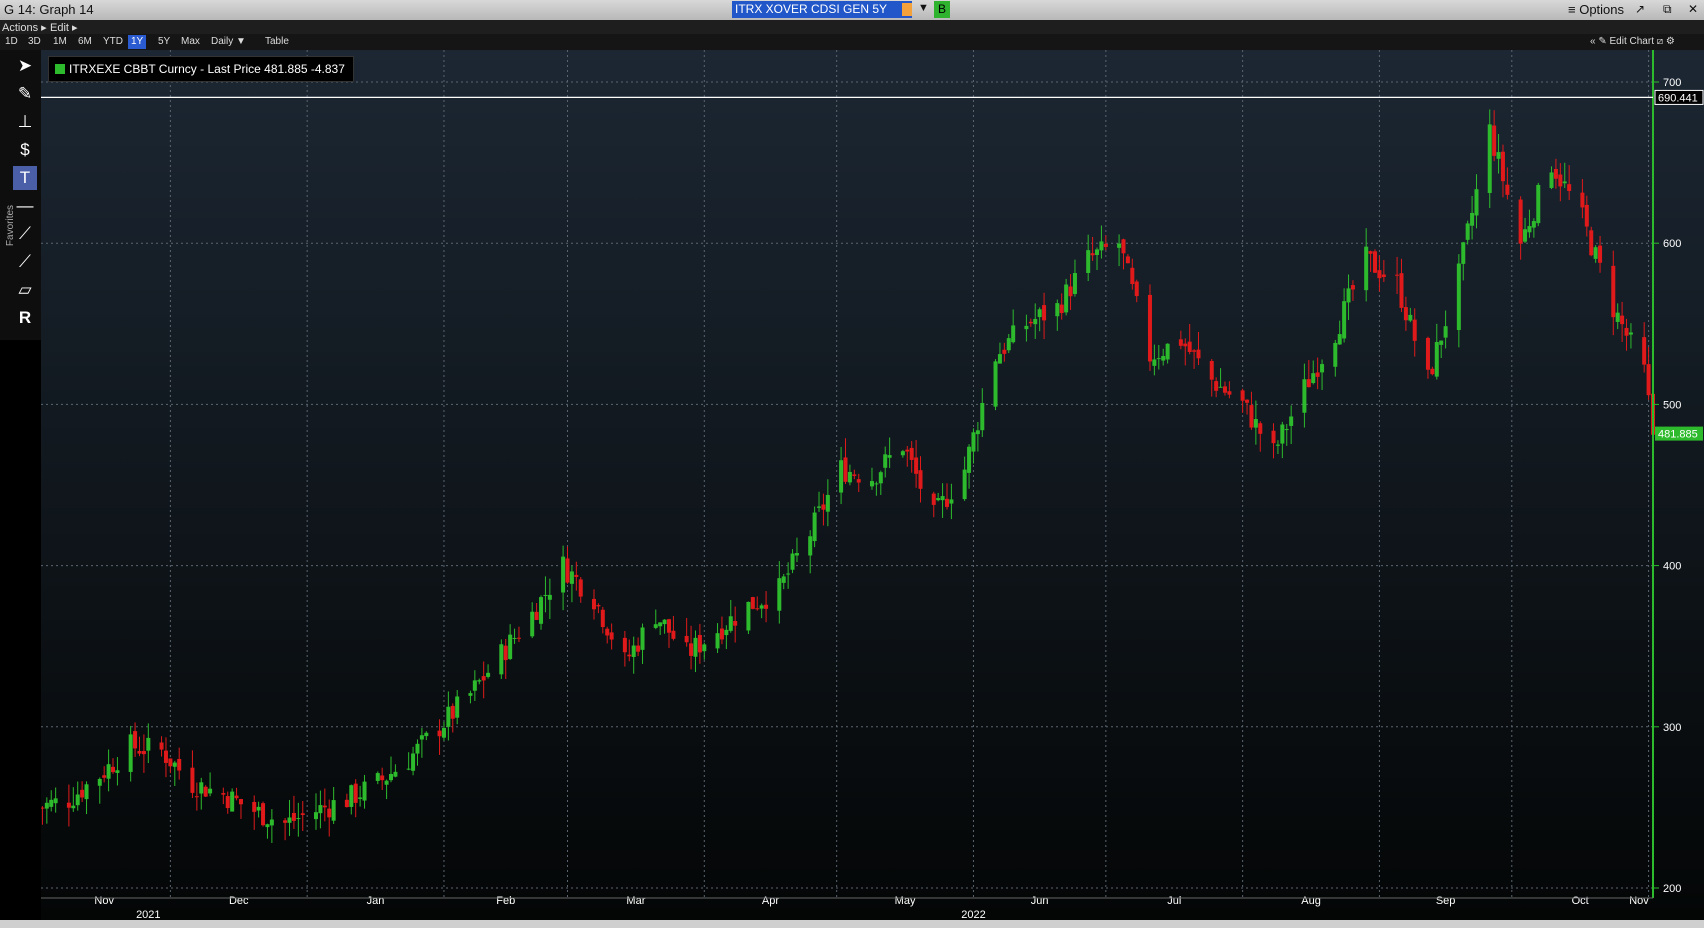 Image resolution: width=1704 pixels, height=928 pixels. What do you see at coordinates (49, 9) in the screenshot?
I see `window-title: G 14: Graph 14` at bounding box center [49, 9].